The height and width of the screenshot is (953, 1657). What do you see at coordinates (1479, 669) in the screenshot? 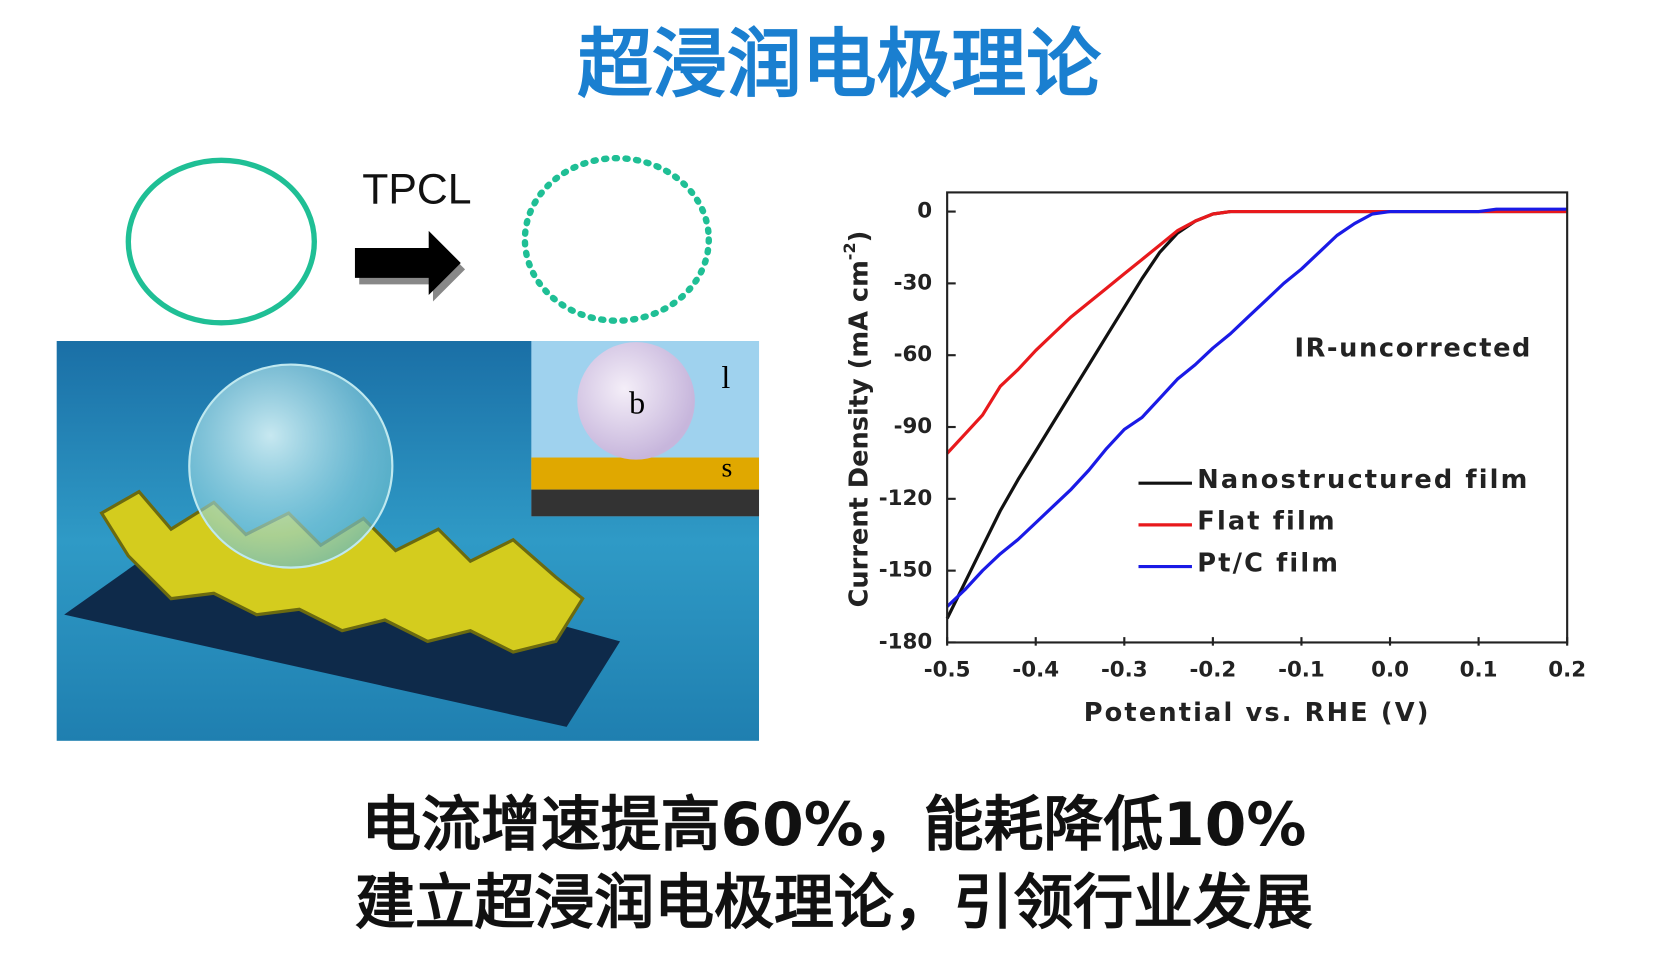
I see `x-tick-label: 0.1` at bounding box center [1479, 669].